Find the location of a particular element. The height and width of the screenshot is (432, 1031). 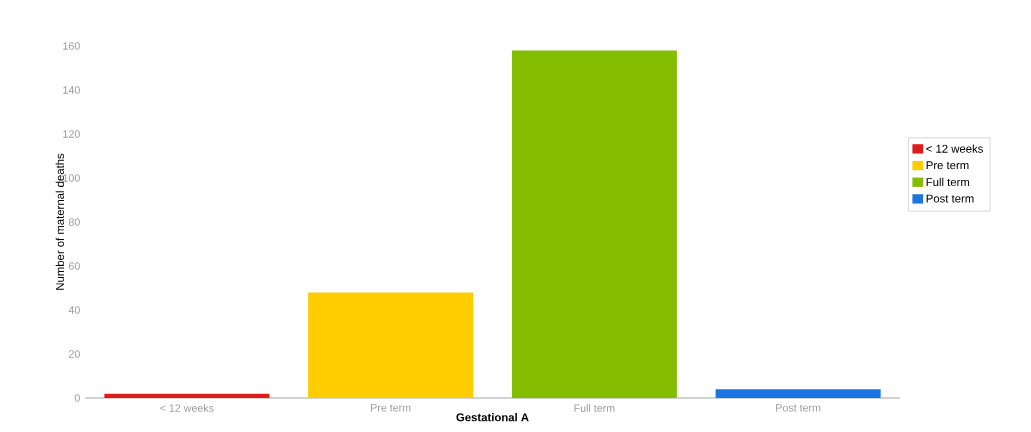

y-tick-label: 160 is located at coordinates (71, 46).